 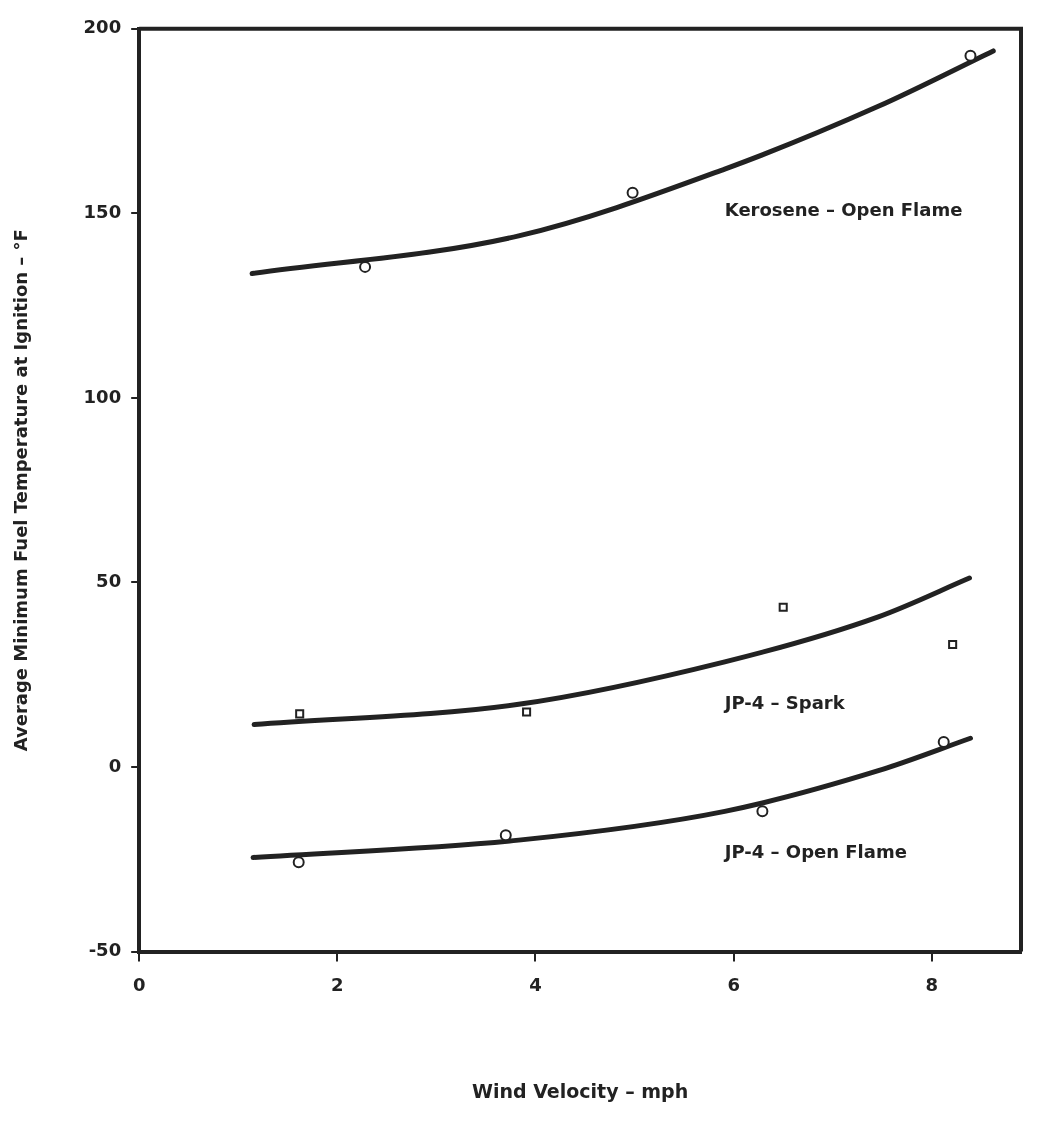 What do you see at coordinates (139, 985) in the screenshot?
I see `x-tick-label: 0` at bounding box center [139, 985].